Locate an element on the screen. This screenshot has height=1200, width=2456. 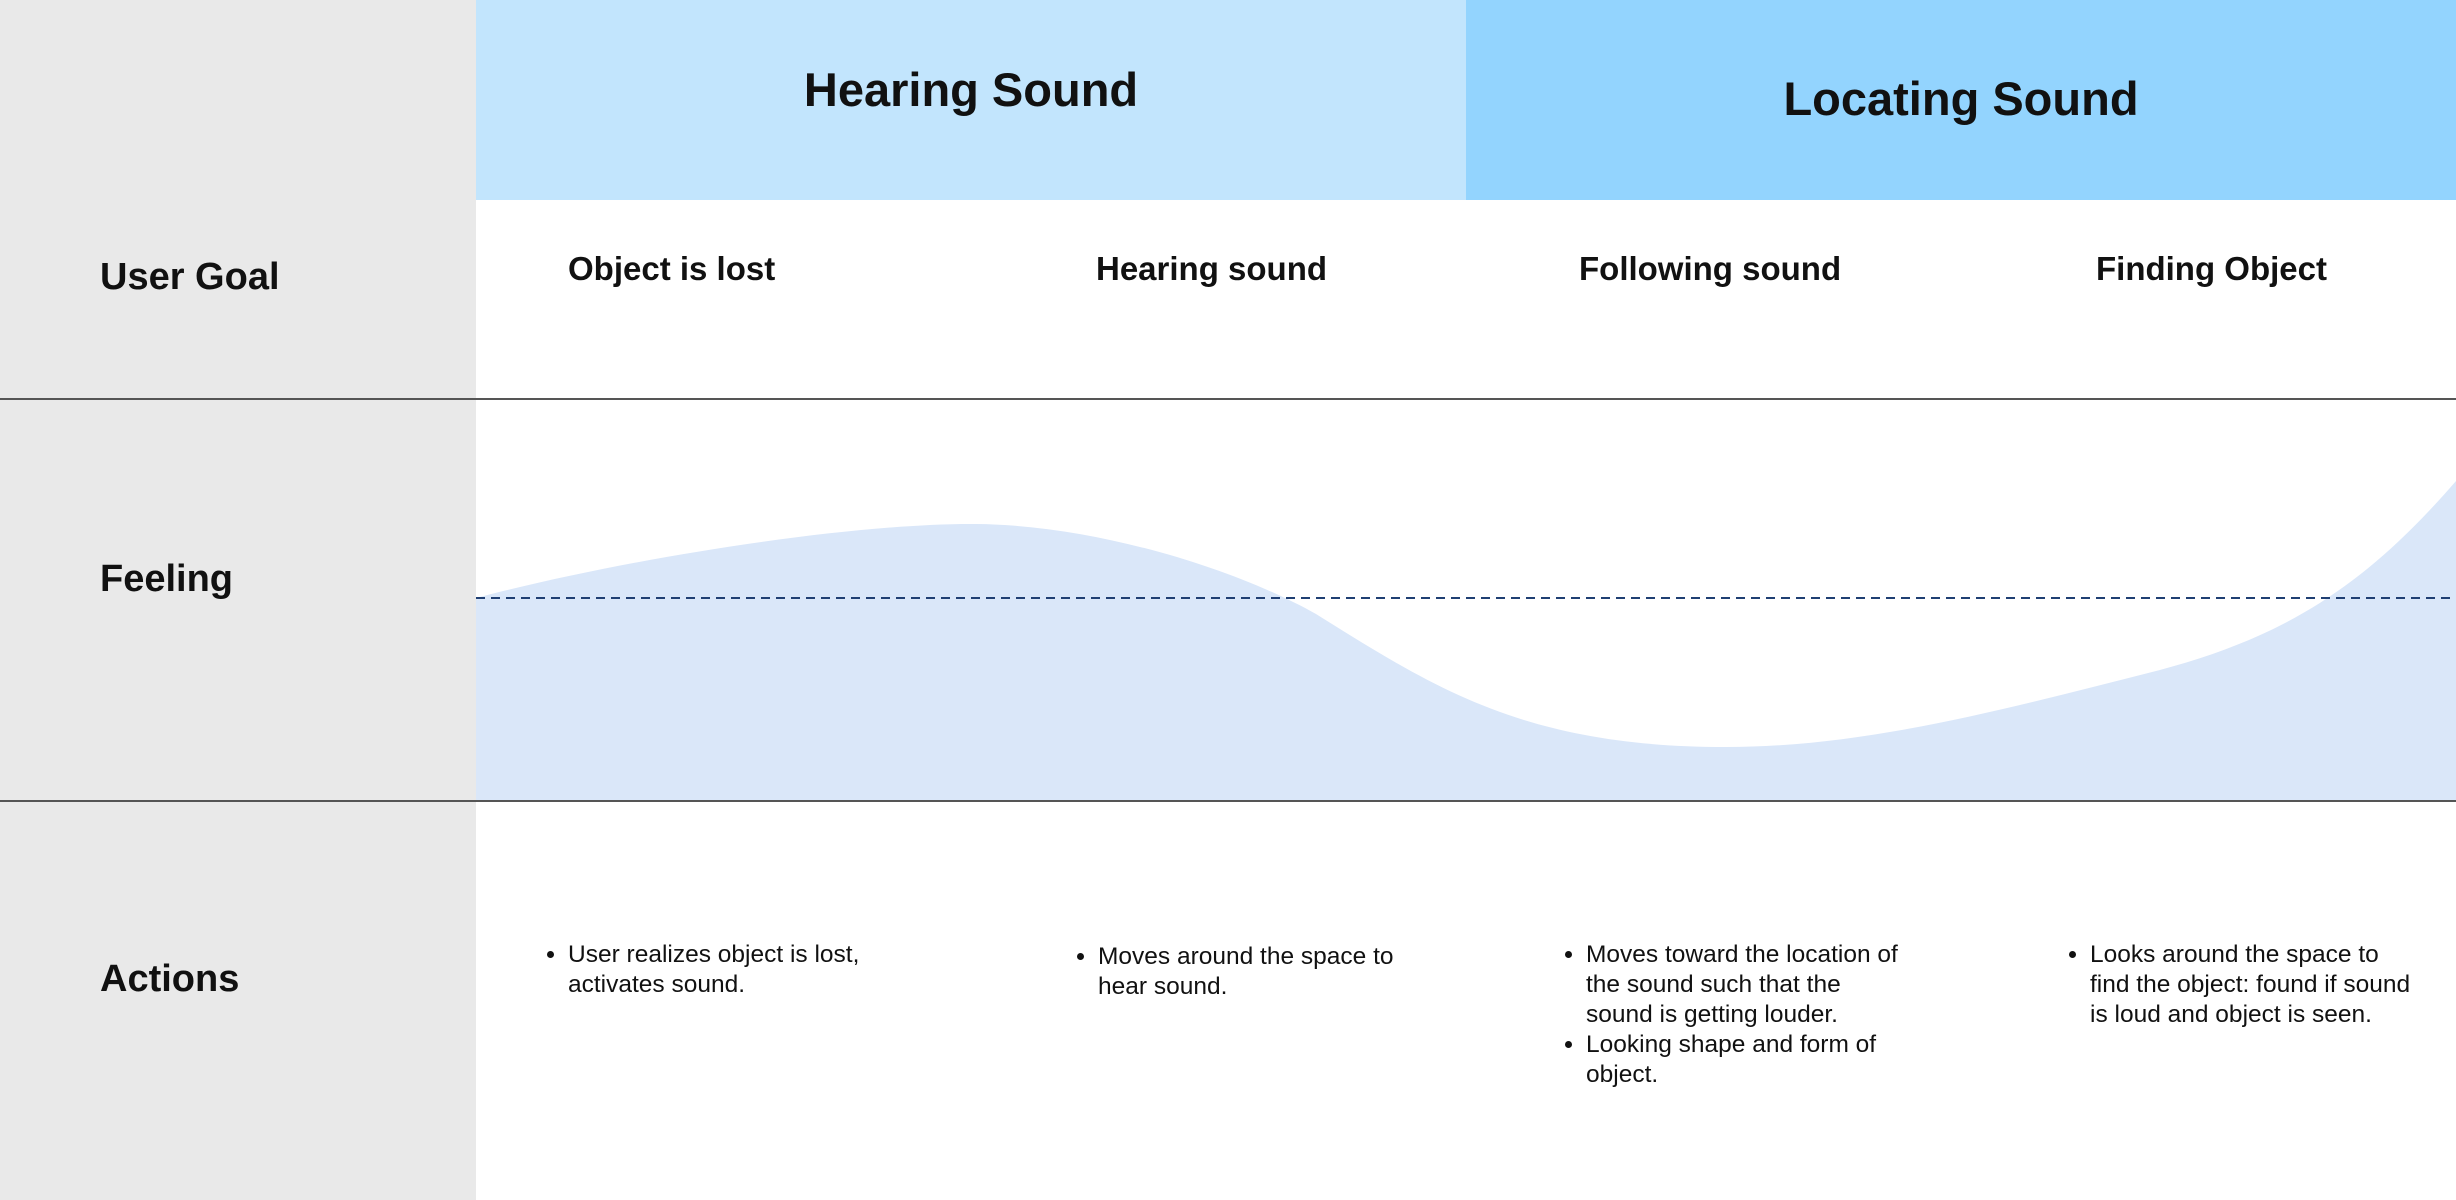
goal-object-is-lost: Object is lost is located at coordinates (672, 268).